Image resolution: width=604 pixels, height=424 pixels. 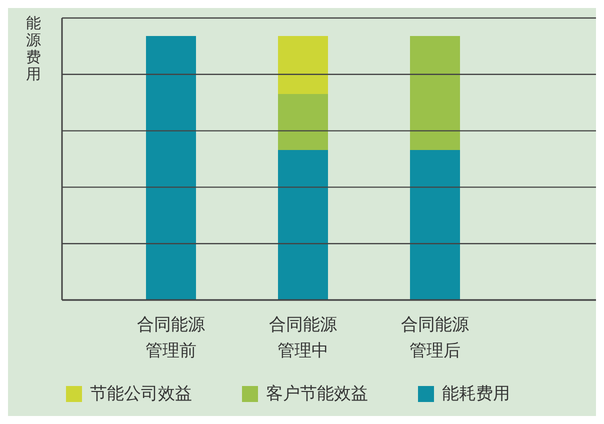 What do you see at coordinates (141, 394) in the screenshot?
I see `legend-label: 节能公司效益` at bounding box center [141, 394].